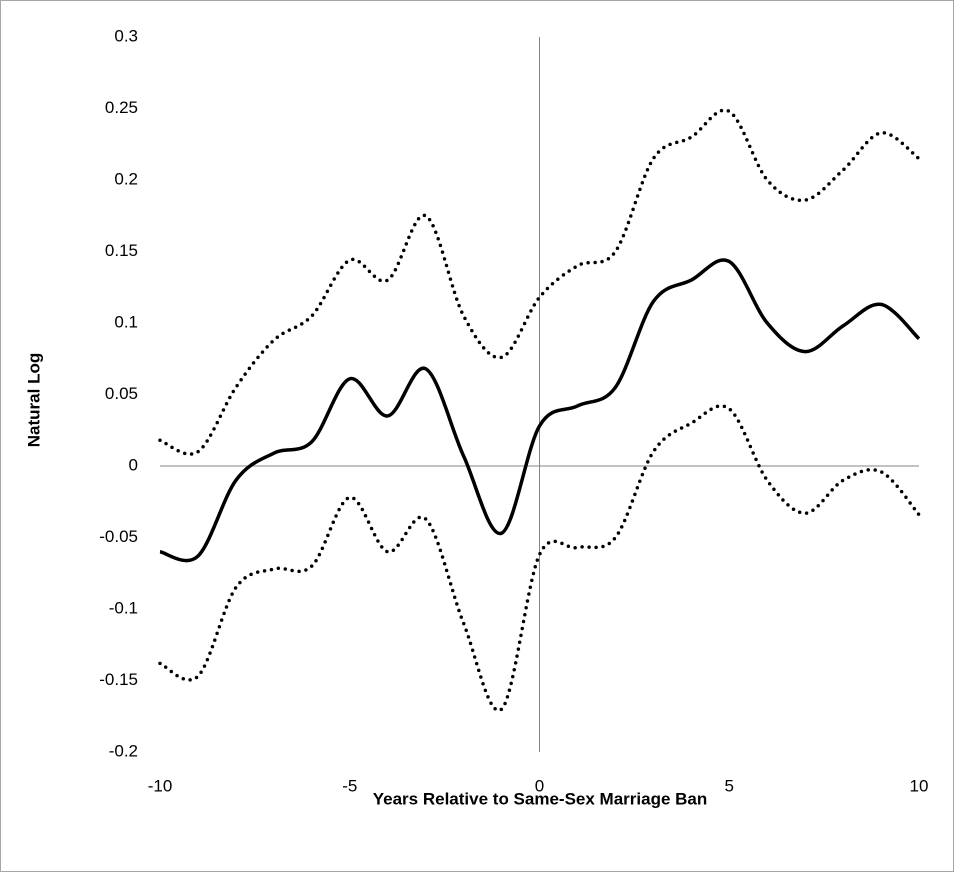  I want to click on x-tick-label: 10, so click(919, 785).